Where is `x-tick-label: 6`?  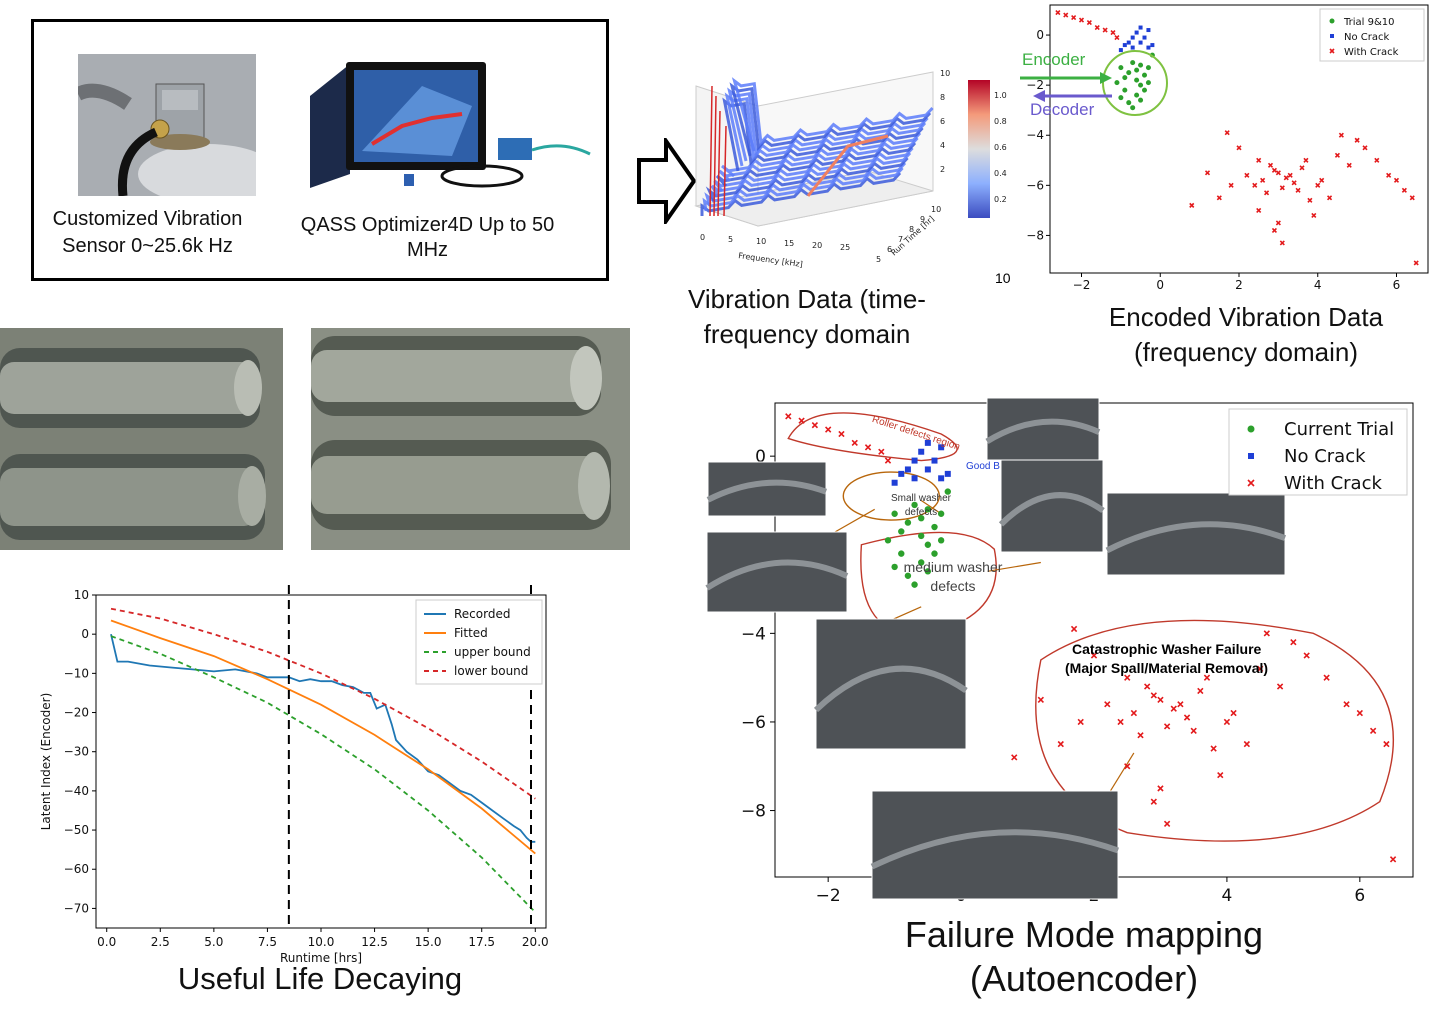 x-tick-label: 6 is located at coordinates (1397, 285).